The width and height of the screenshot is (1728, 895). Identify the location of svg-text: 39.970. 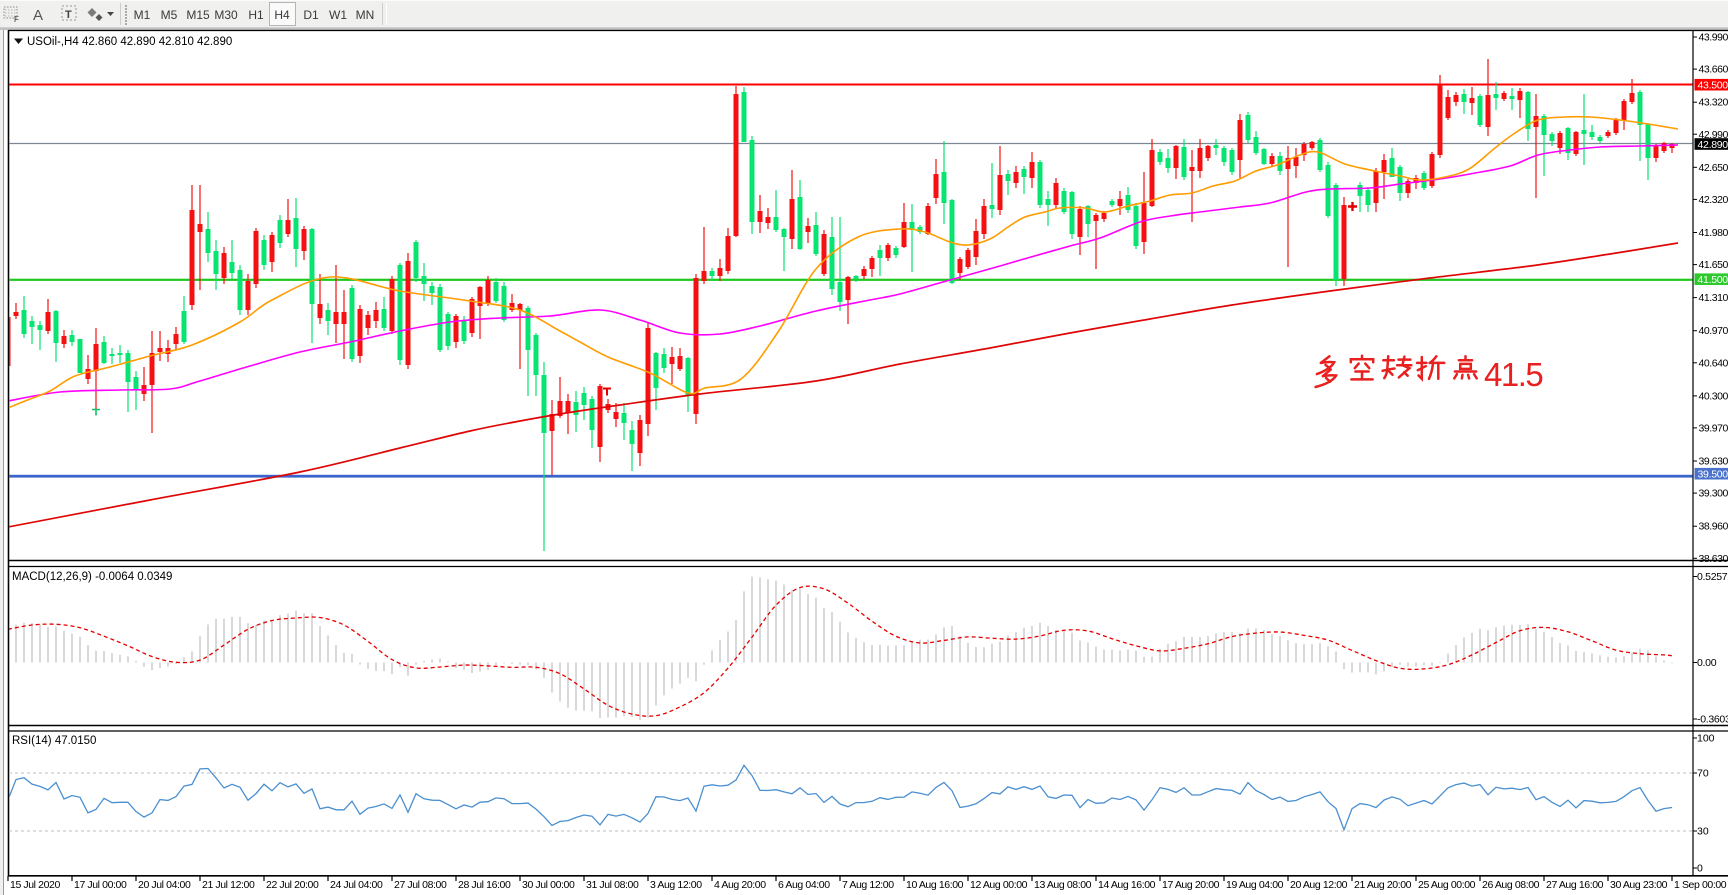
(1713, 428).